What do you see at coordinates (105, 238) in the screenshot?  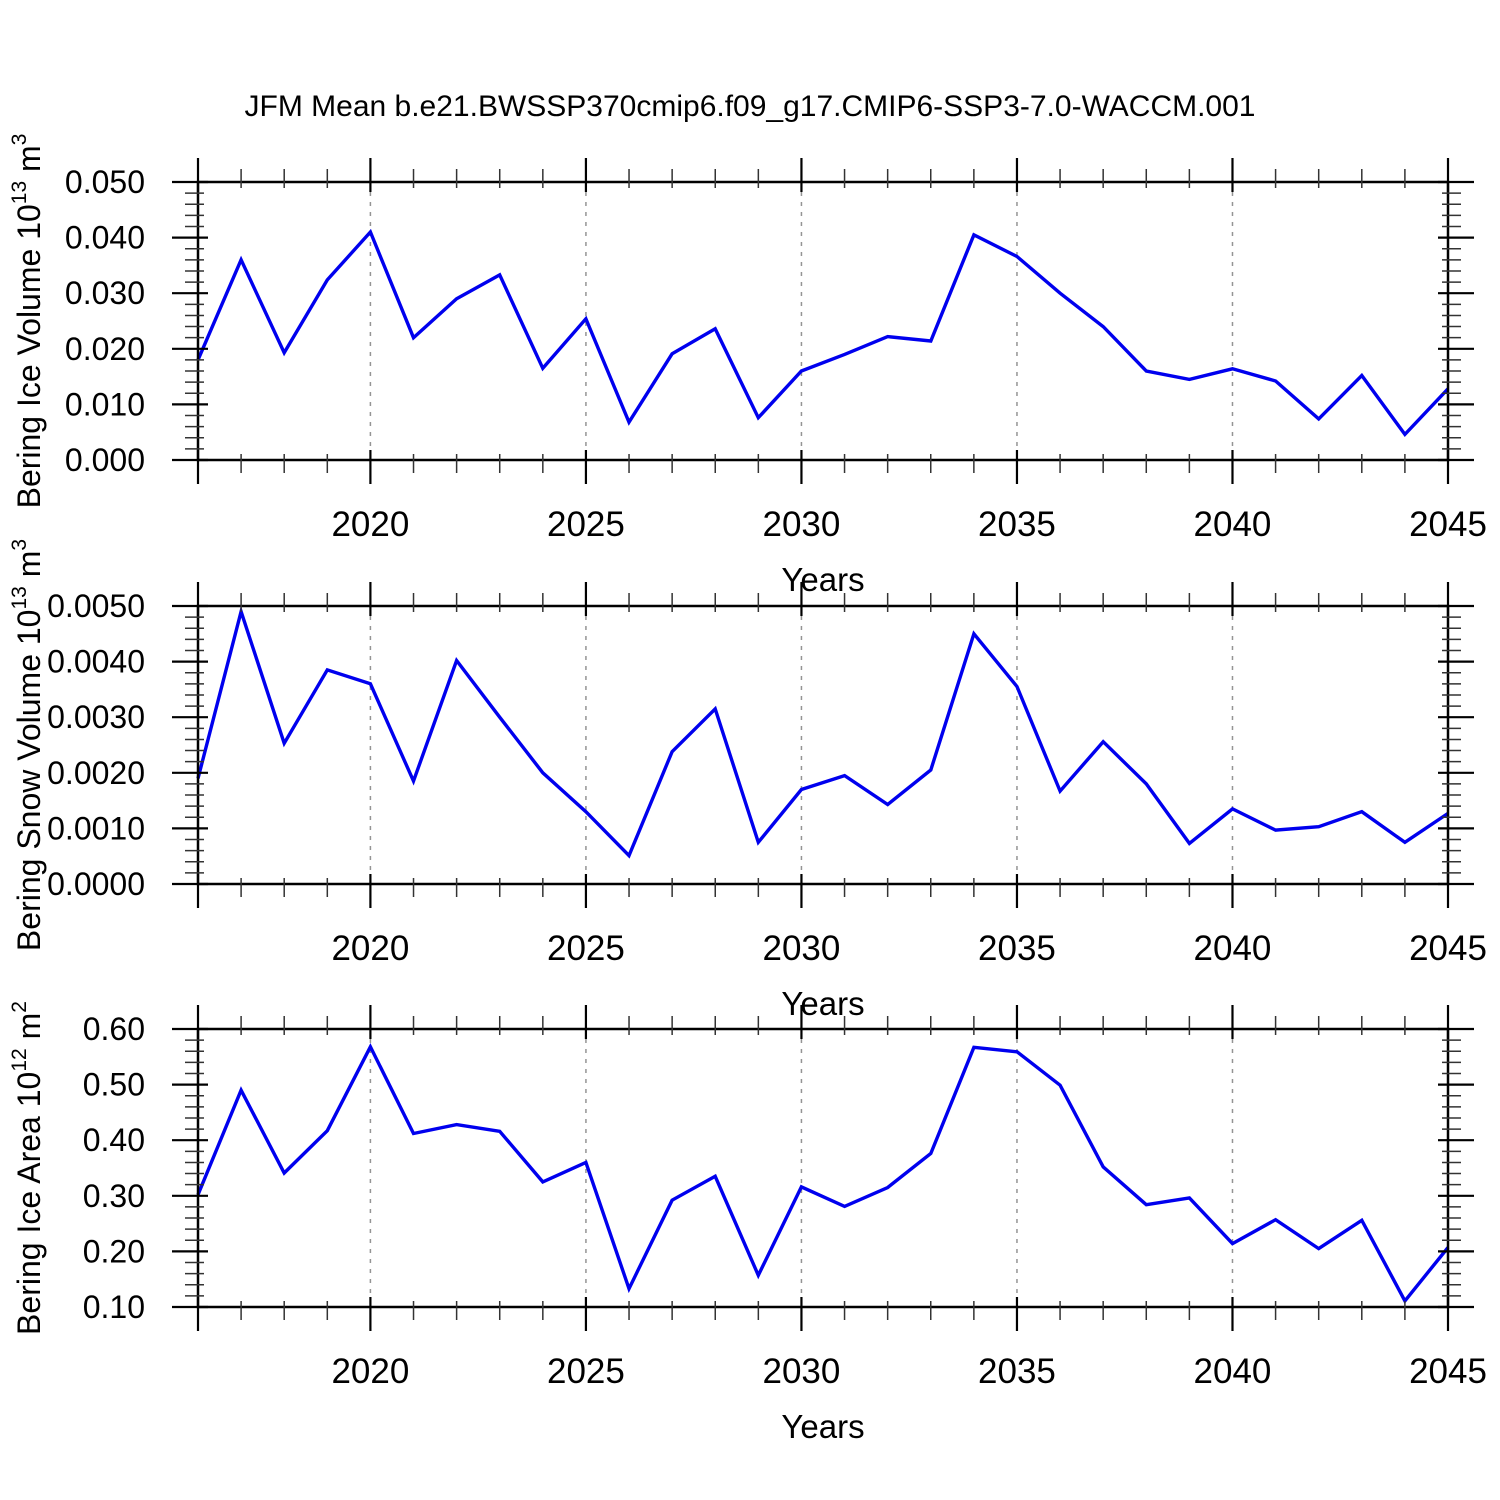 I see `y-tick-label: 0.040` at bounding box center [105, 238].